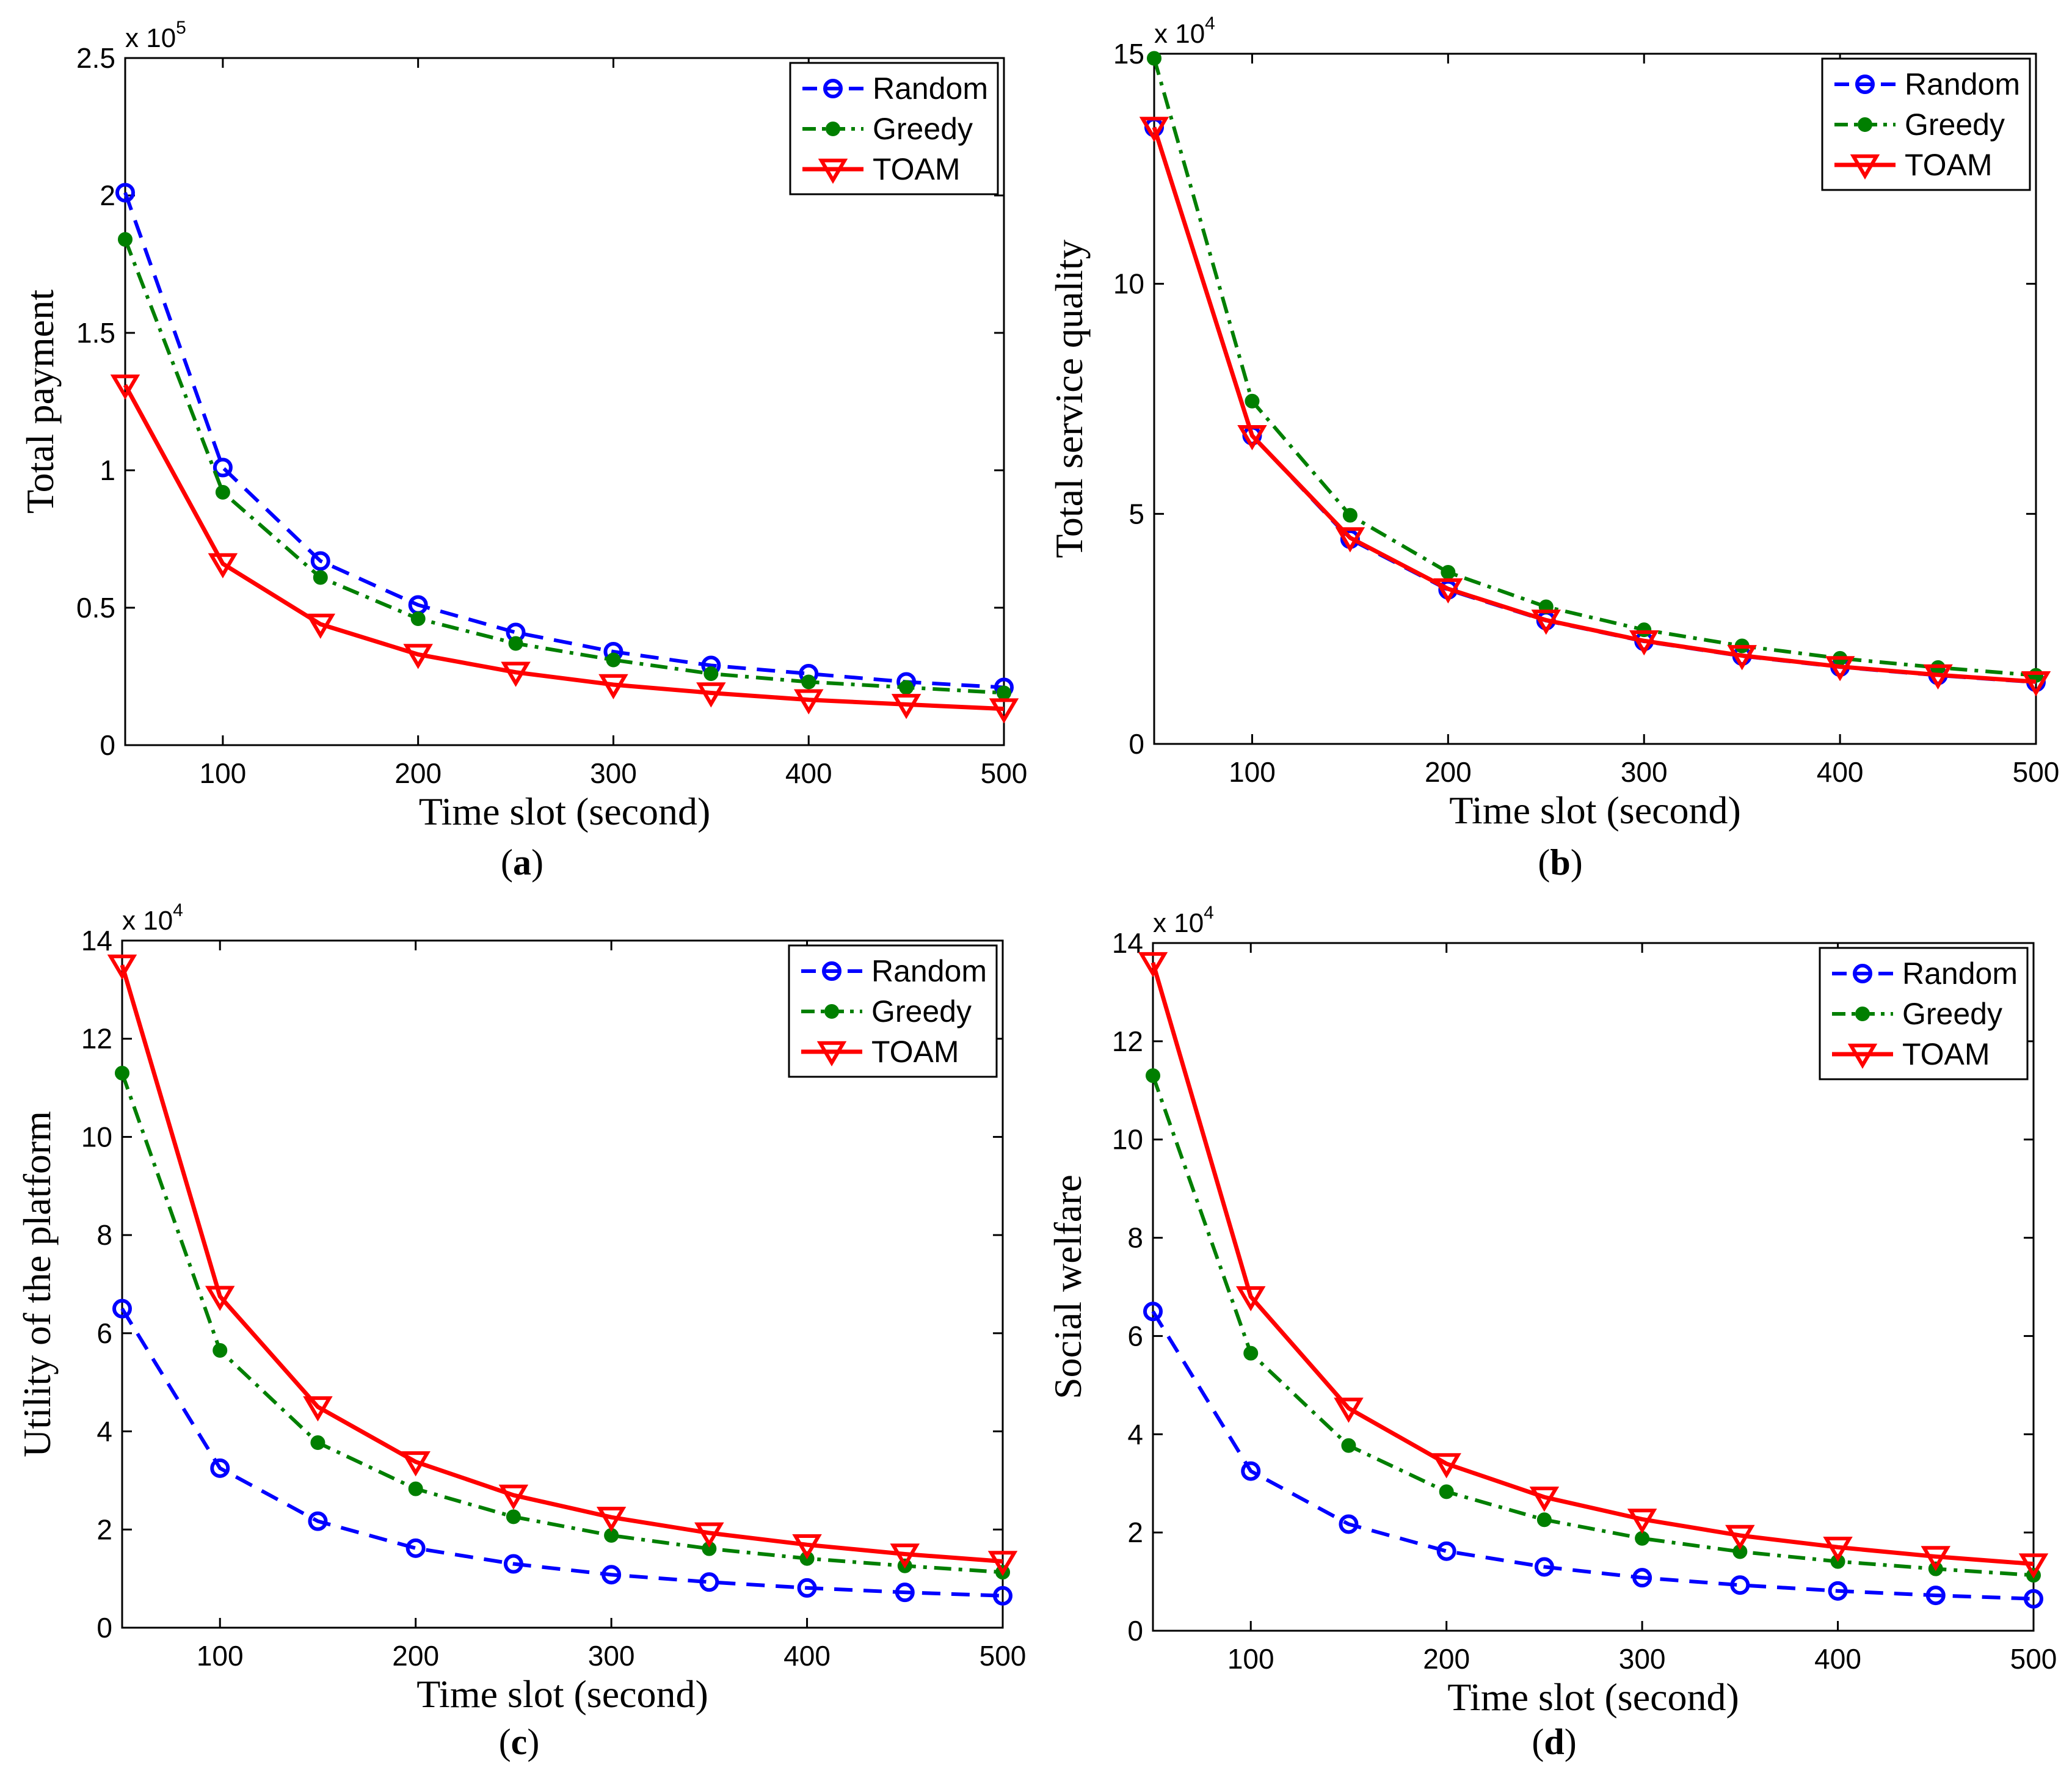 This screenshot has width=2072, height=1770. What do you see at coordinates (1067, 1287) in the screenshot?
I see `y-axis-title: Social welfare` at bounding box center [1067, 1287].